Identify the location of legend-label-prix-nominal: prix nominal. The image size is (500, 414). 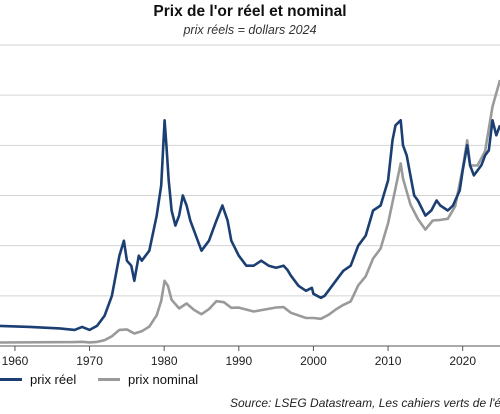
(163, 379).